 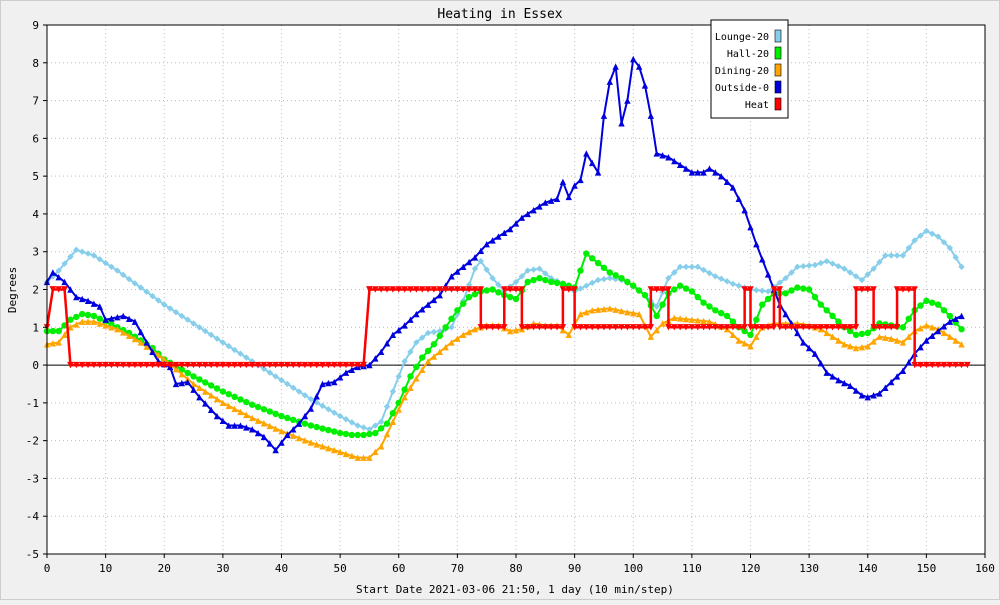 I want to click on x-tick-label: 160, so click(x=985, y=568).